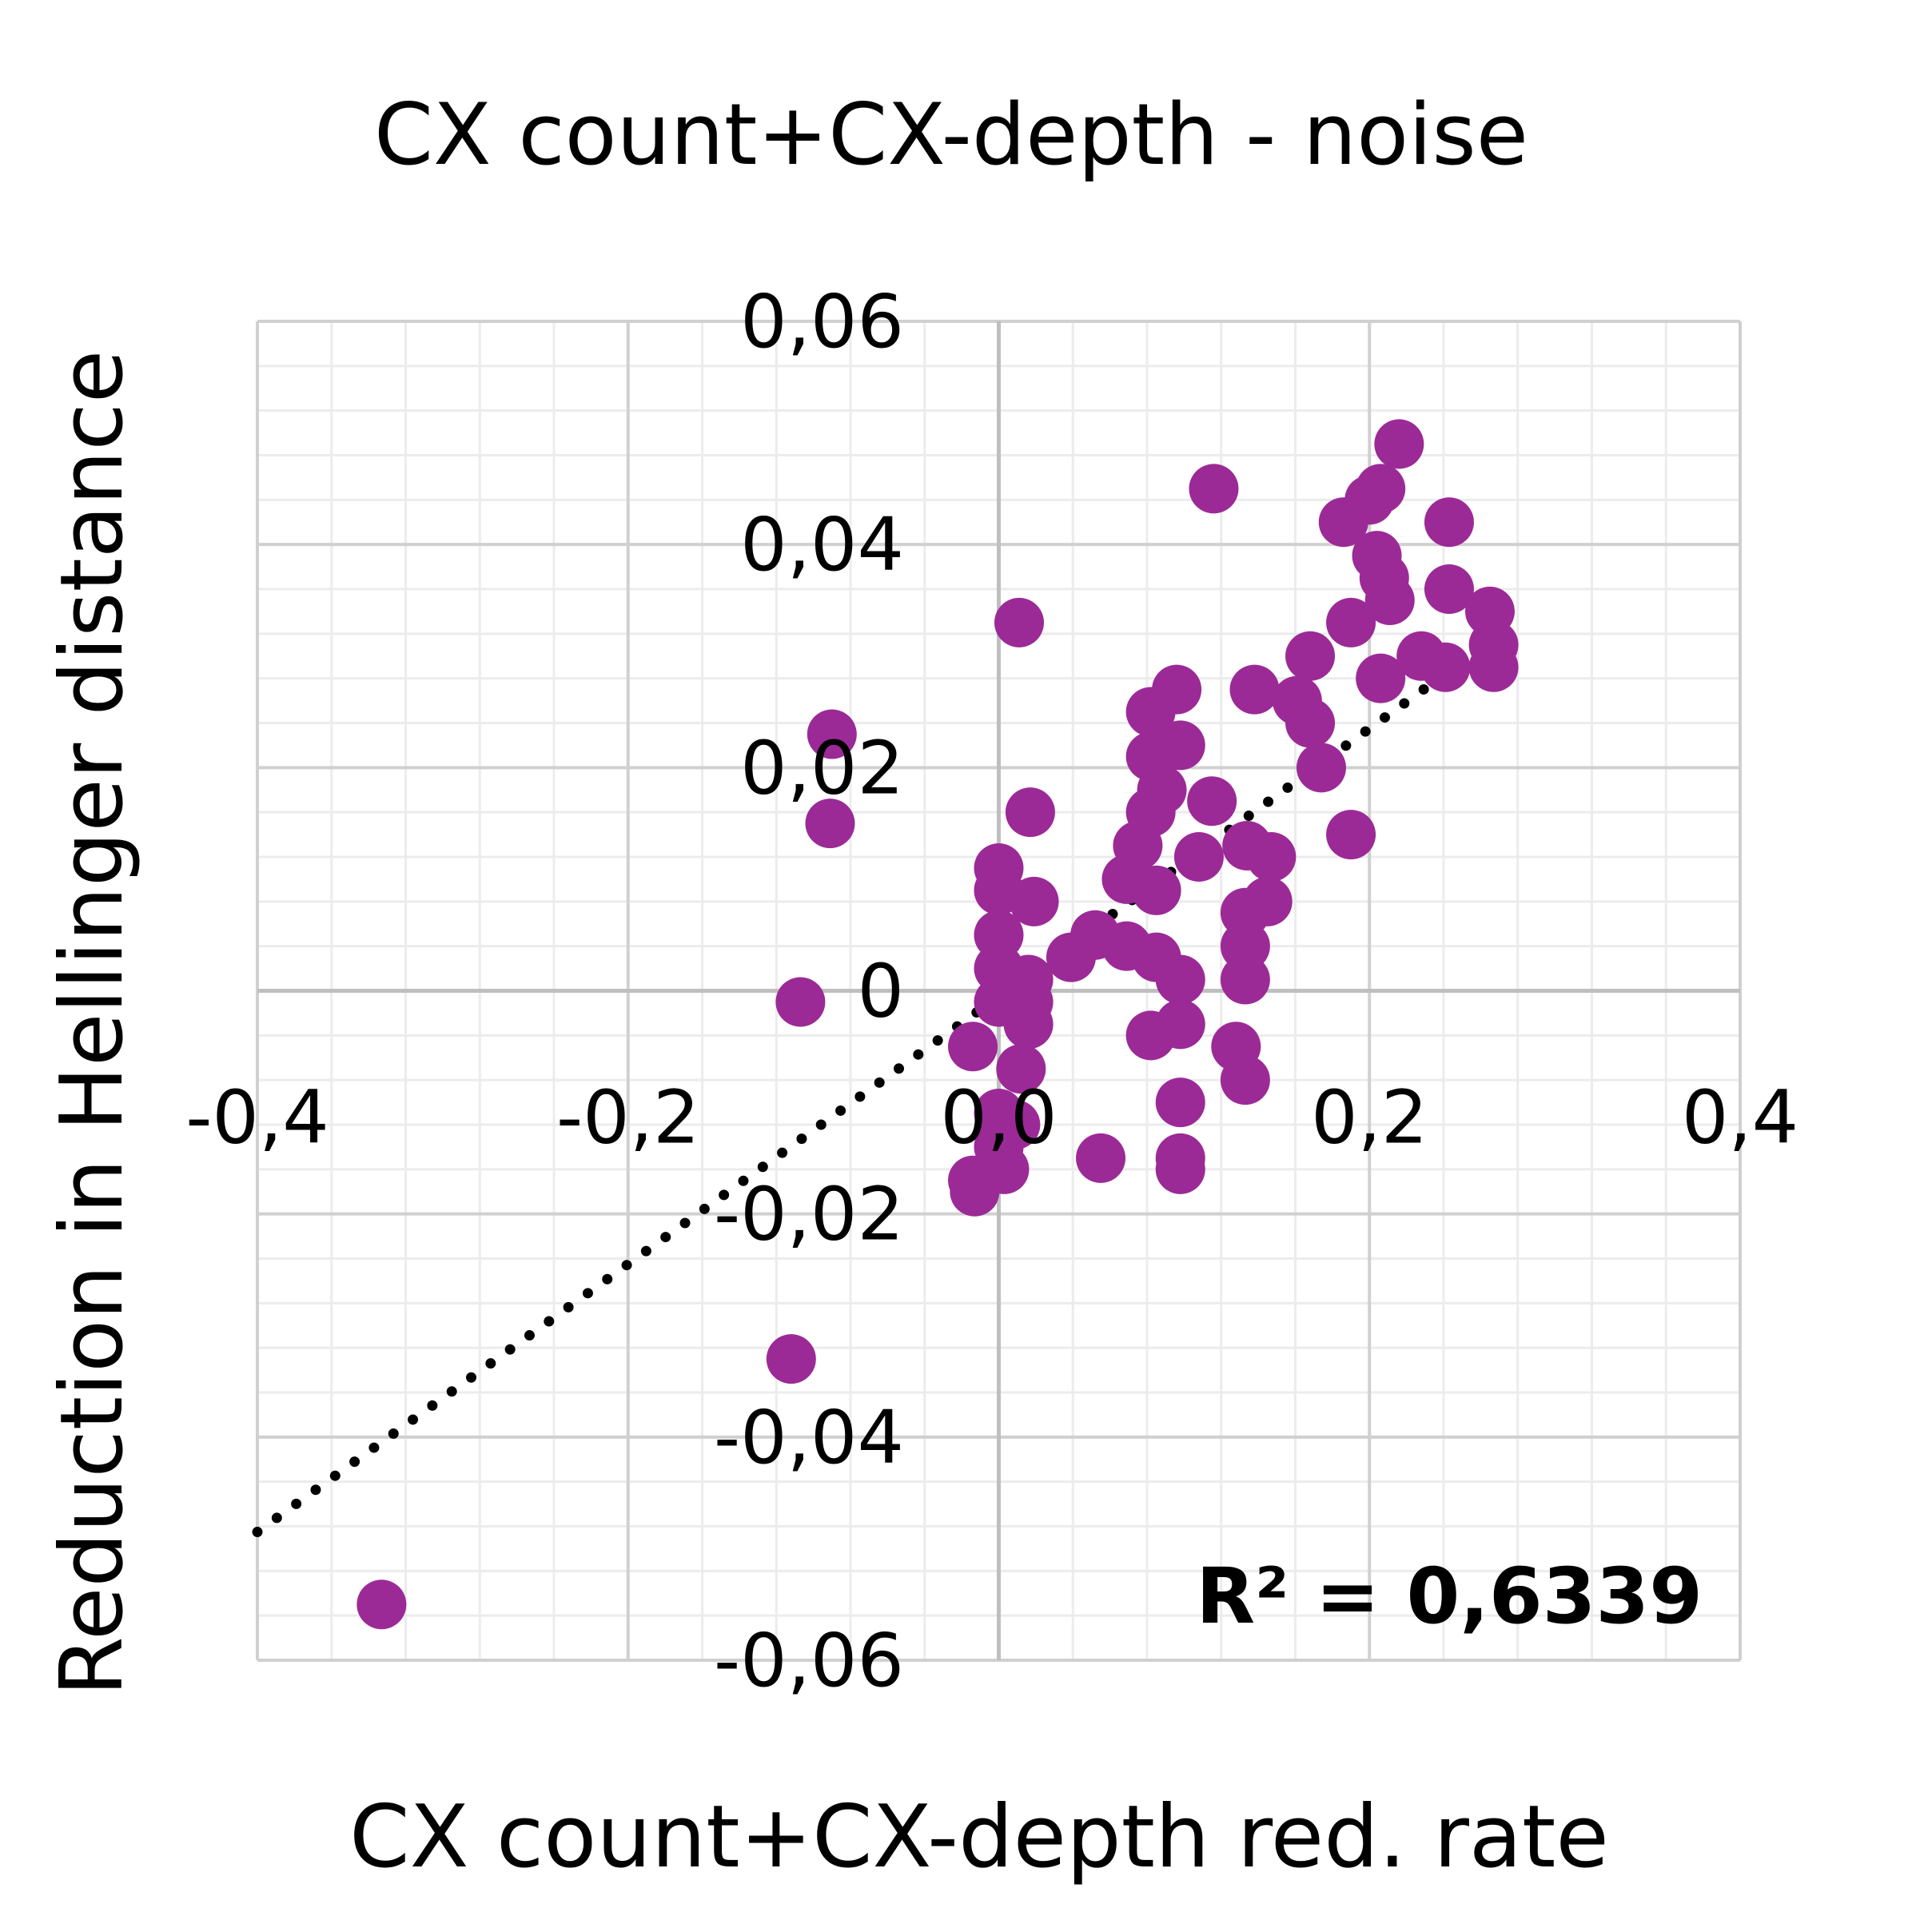 This screenshot has width=1912, height=1932. Describe the element at coordinates (1369, 1118) in the screenshot. I see `x-tick-label: 0,2` at that location.